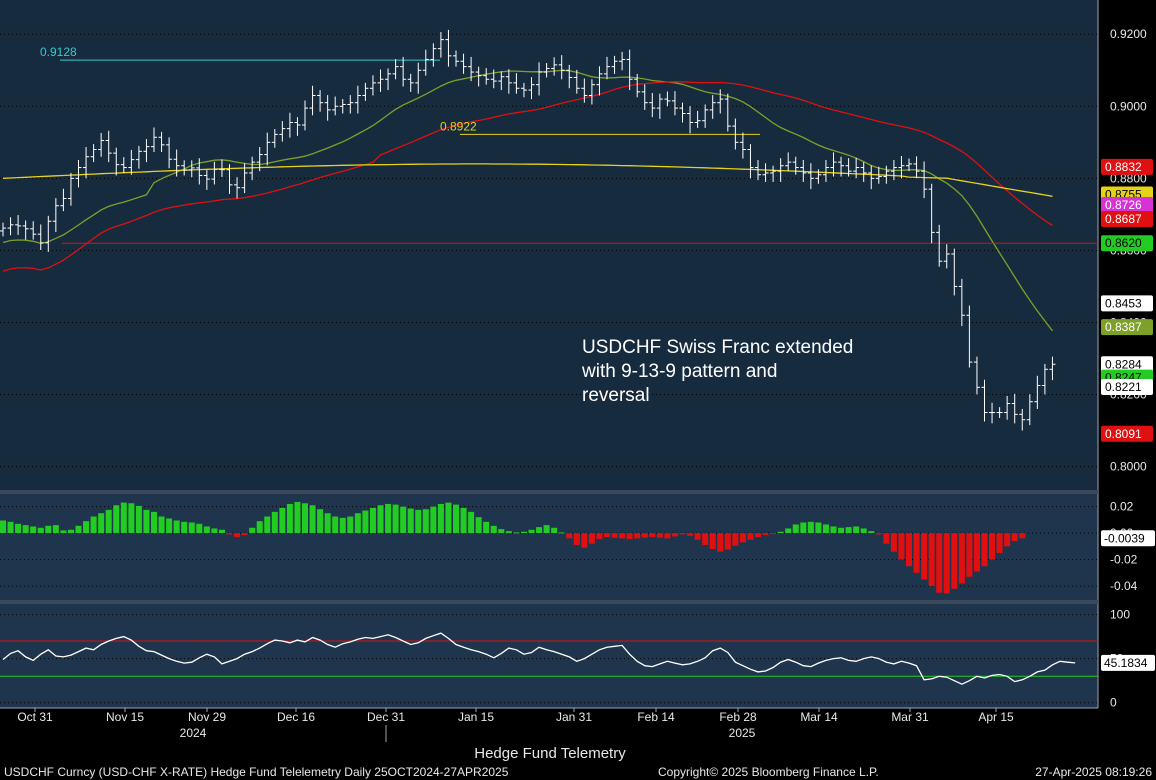 This screenshot has width=1156, height=780. Describe the element at coordinates (1123, 219) in the screenshot. I see `price-tag-label: 0.8687` at that location.